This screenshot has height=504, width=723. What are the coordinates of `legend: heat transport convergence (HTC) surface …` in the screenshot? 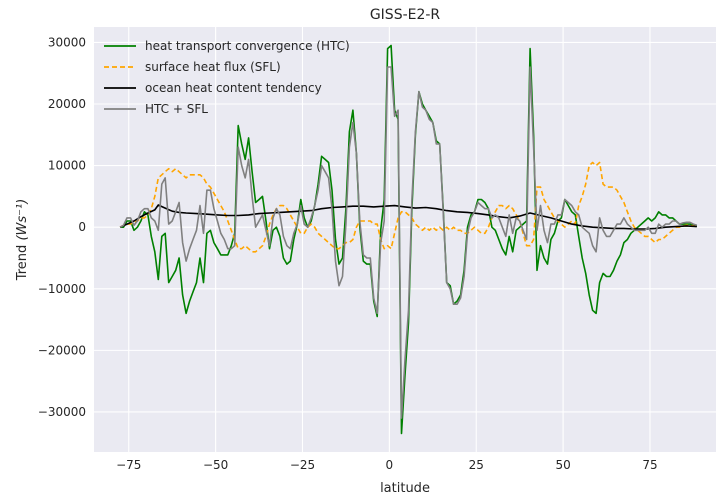 It's located at (227, 77).